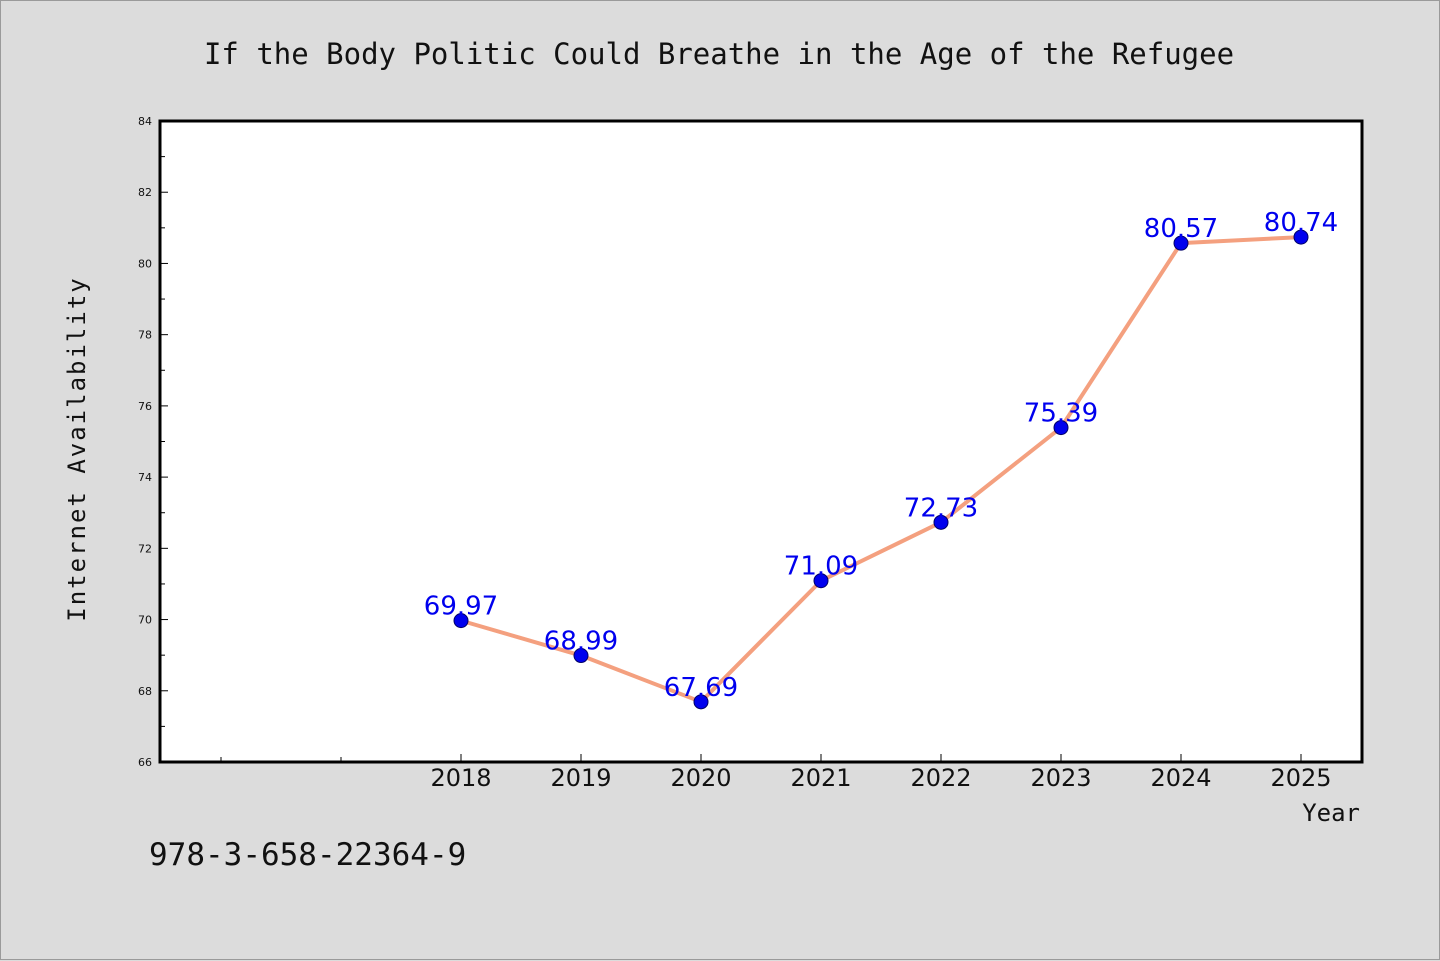  Describe the element at coordinates (461, 607) in the screenshot. I see `data-label: 69.97` at that location.